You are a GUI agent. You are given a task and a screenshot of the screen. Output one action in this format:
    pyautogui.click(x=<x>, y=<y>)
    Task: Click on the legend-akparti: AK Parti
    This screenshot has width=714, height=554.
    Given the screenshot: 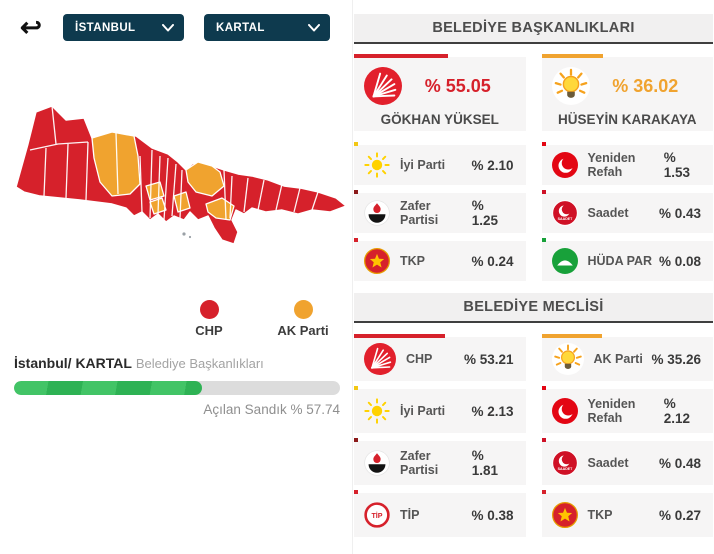 What is the action you would take?
    pyautogui.click(x=303, y=319)
    